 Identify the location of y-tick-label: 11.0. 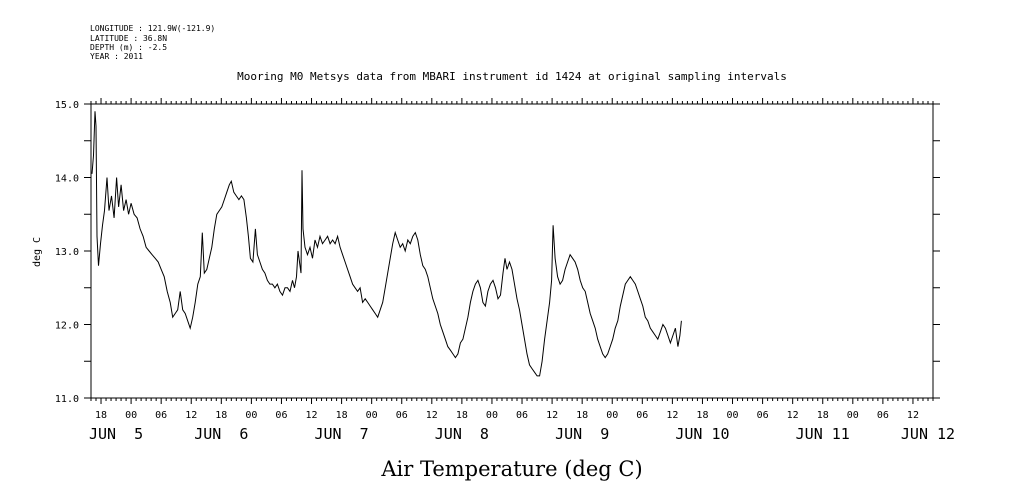
(67, 399).